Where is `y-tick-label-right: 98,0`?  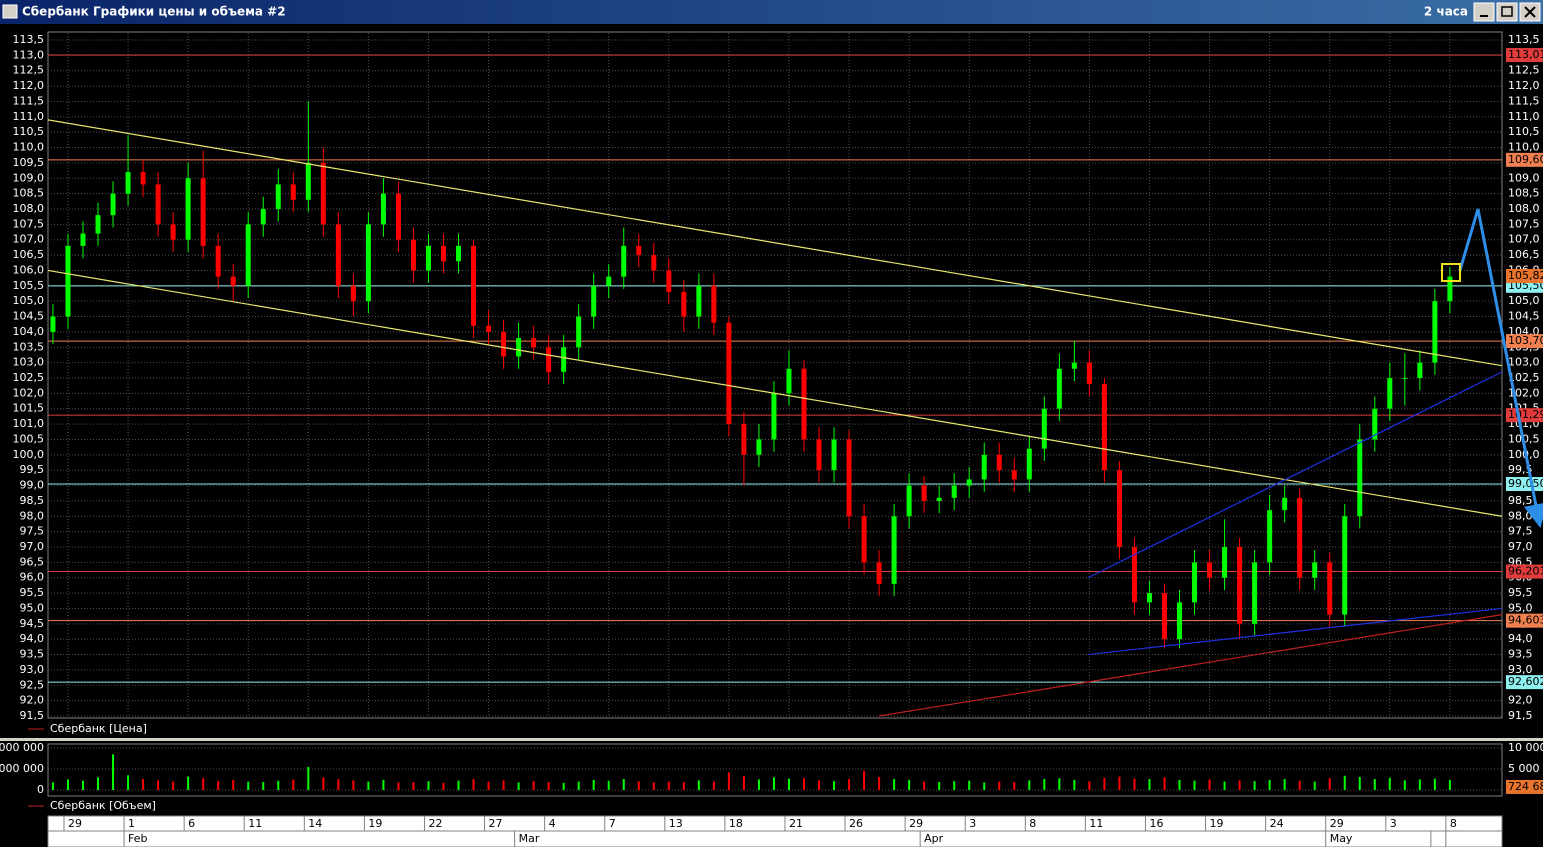
y-tick-label-right: 98,0 is located at coordinates (1520, 515).